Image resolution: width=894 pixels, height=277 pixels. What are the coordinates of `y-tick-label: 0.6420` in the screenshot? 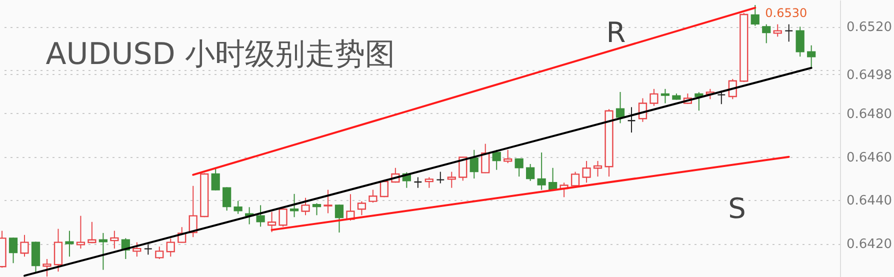 It's located at (869, 244).